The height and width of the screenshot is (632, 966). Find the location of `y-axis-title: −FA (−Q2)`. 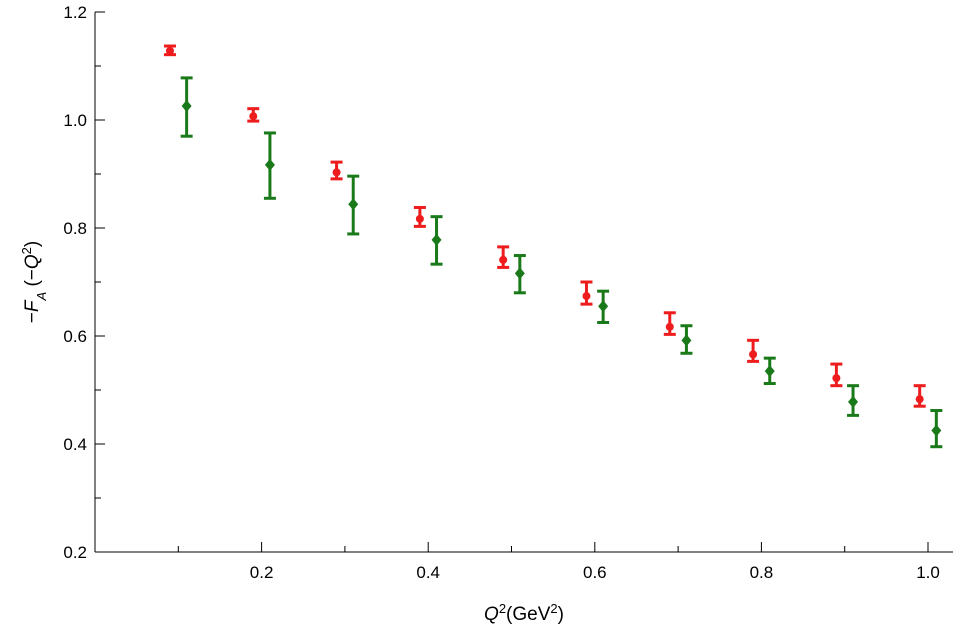

y-axis-title: −FA (−Q2) is located at coordinates (34, 282).